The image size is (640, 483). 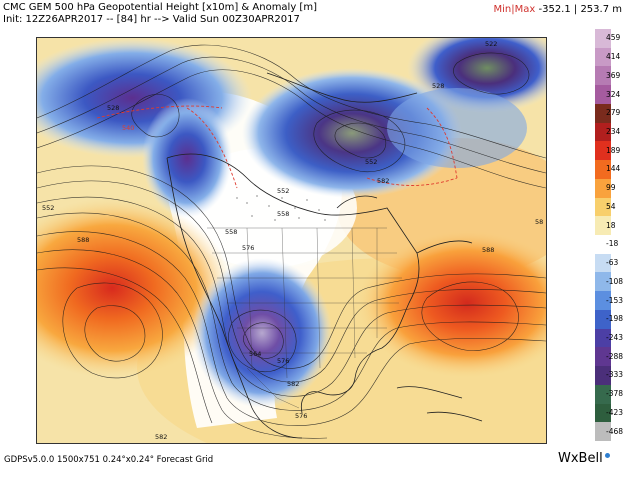 What do you see at coordinates (255, 354) in the screenshot?
I see `contour-label: 564` at bounding box center [255, 354].